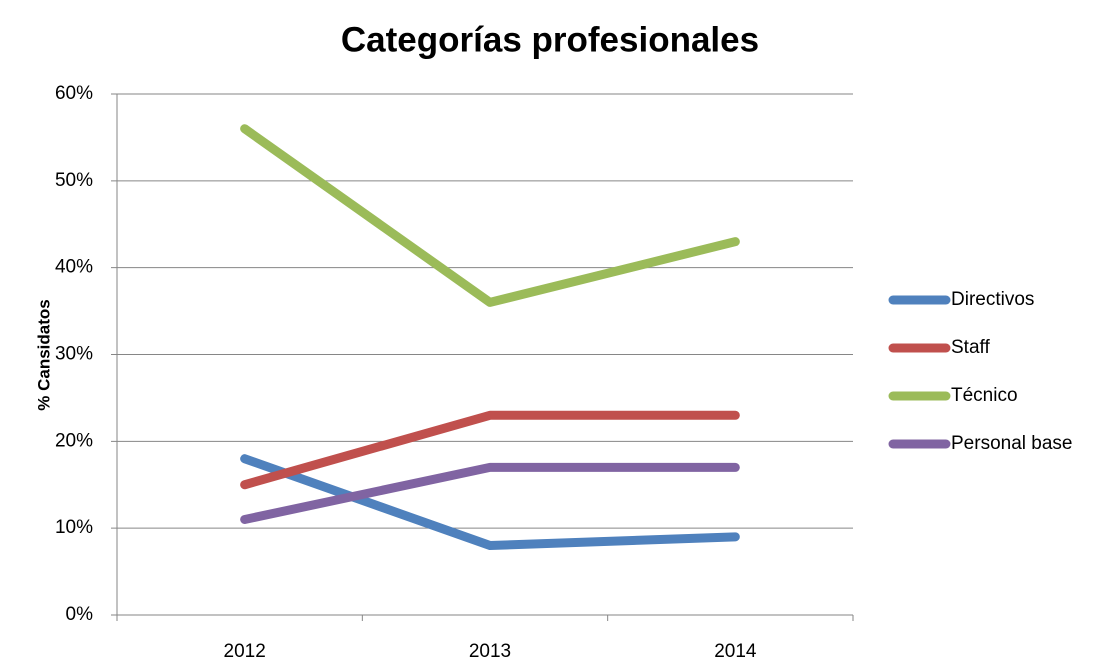 The width and height of the screenshot is (1104, 666). Describe the element at coordinates (74, 354) in the screenshot. I see `y-tick-label: 30%` at that location.